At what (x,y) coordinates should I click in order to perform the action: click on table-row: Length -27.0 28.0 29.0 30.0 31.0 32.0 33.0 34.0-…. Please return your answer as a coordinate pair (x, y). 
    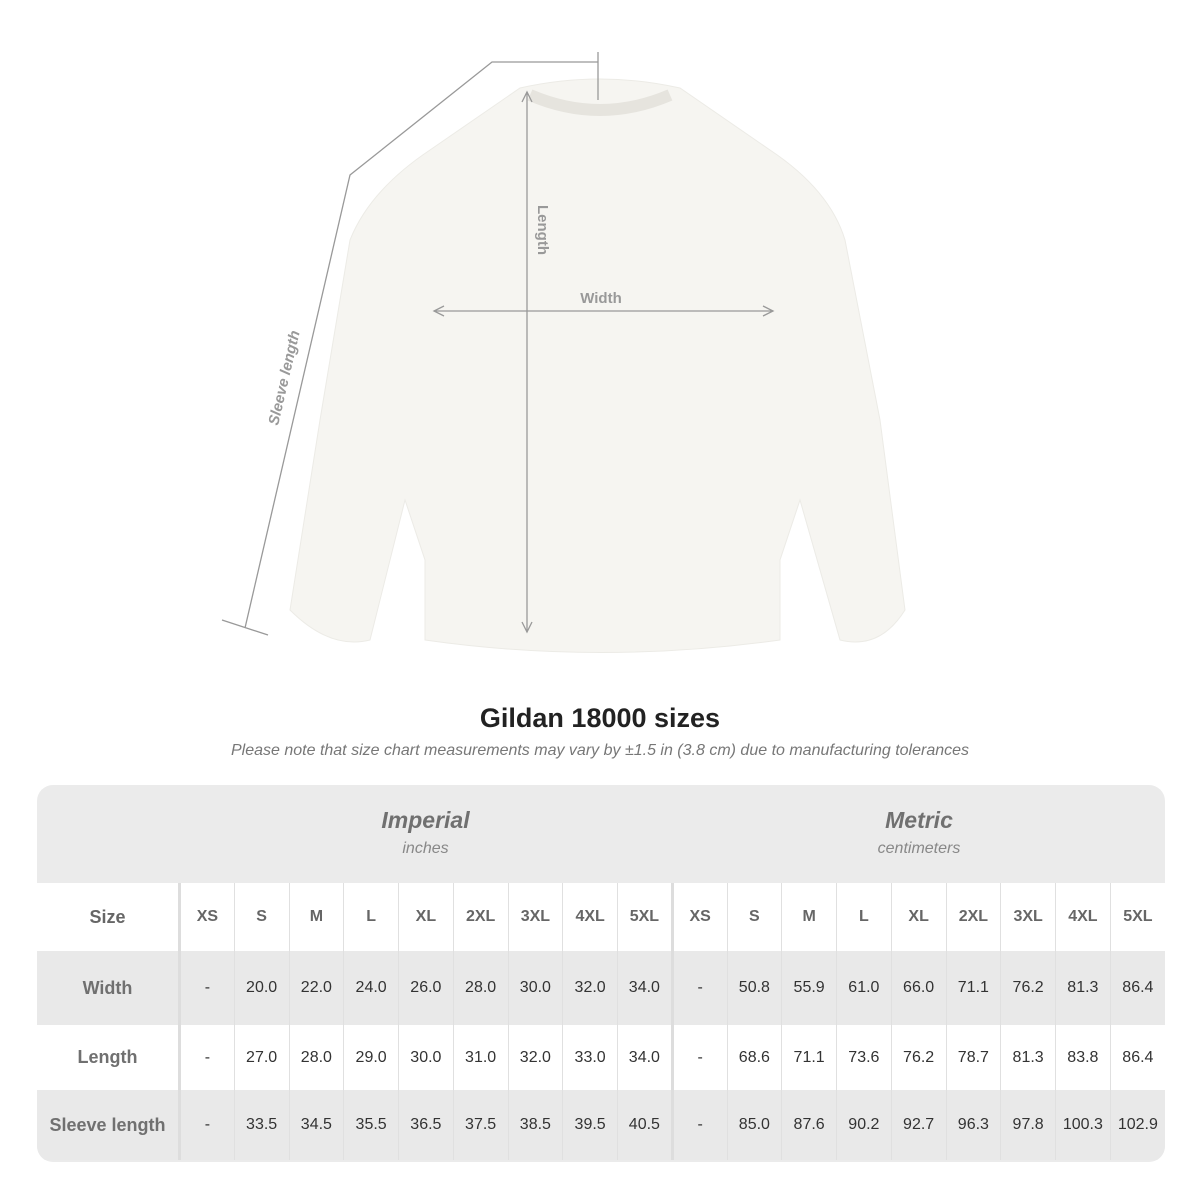
    Looking at the image, I should click on (601, 1057).